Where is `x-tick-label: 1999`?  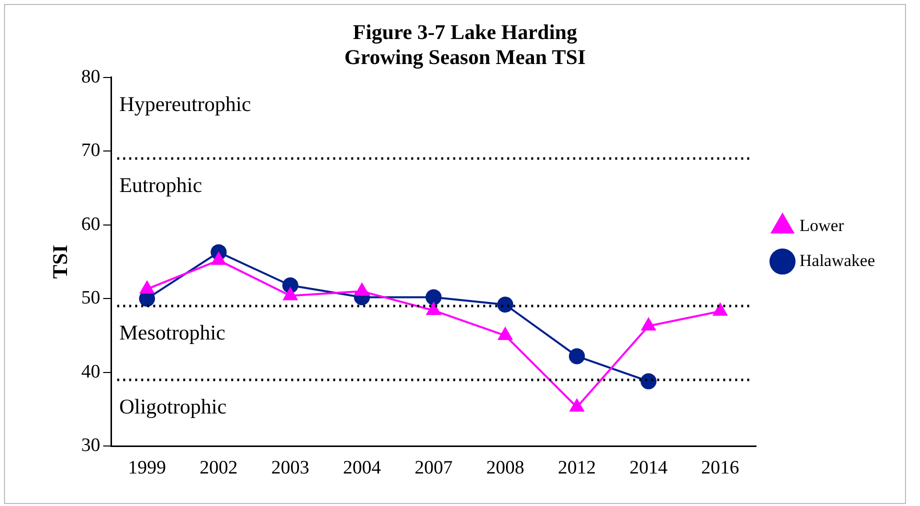 x-tick-label: 1999 is located at coordinates (147, 468).